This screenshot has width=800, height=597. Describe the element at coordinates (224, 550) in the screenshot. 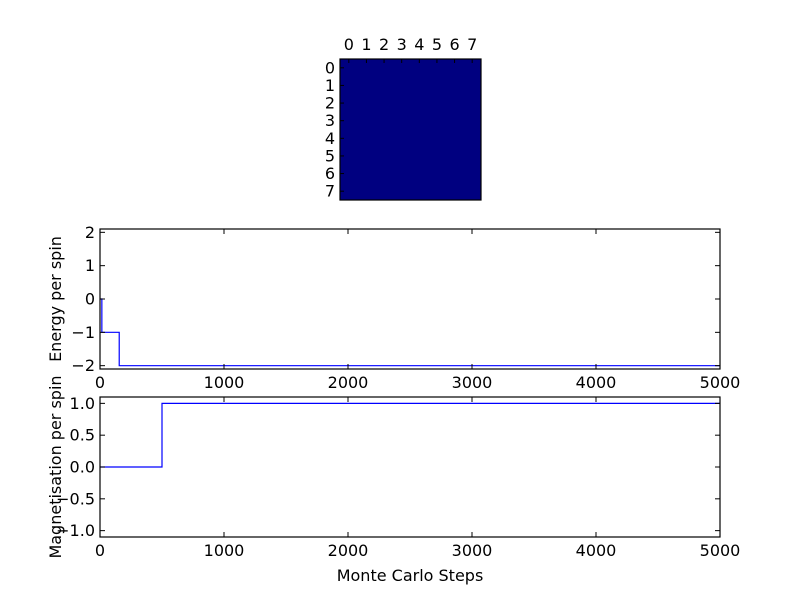

I see `magnetisation-x-tick-label: 1000` at that location.